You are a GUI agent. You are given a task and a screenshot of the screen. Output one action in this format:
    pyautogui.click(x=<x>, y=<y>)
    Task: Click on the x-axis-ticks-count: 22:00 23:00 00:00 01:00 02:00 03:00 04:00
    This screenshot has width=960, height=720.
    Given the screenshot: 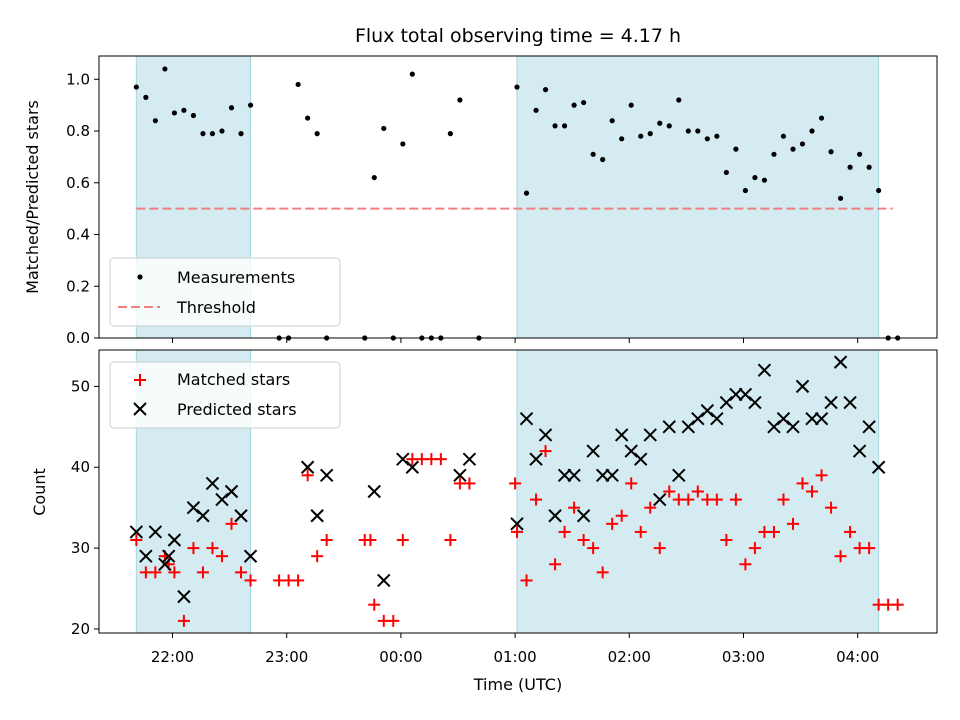 What is the action you would take?
    pyautogui.click(x=515, y=649)
    